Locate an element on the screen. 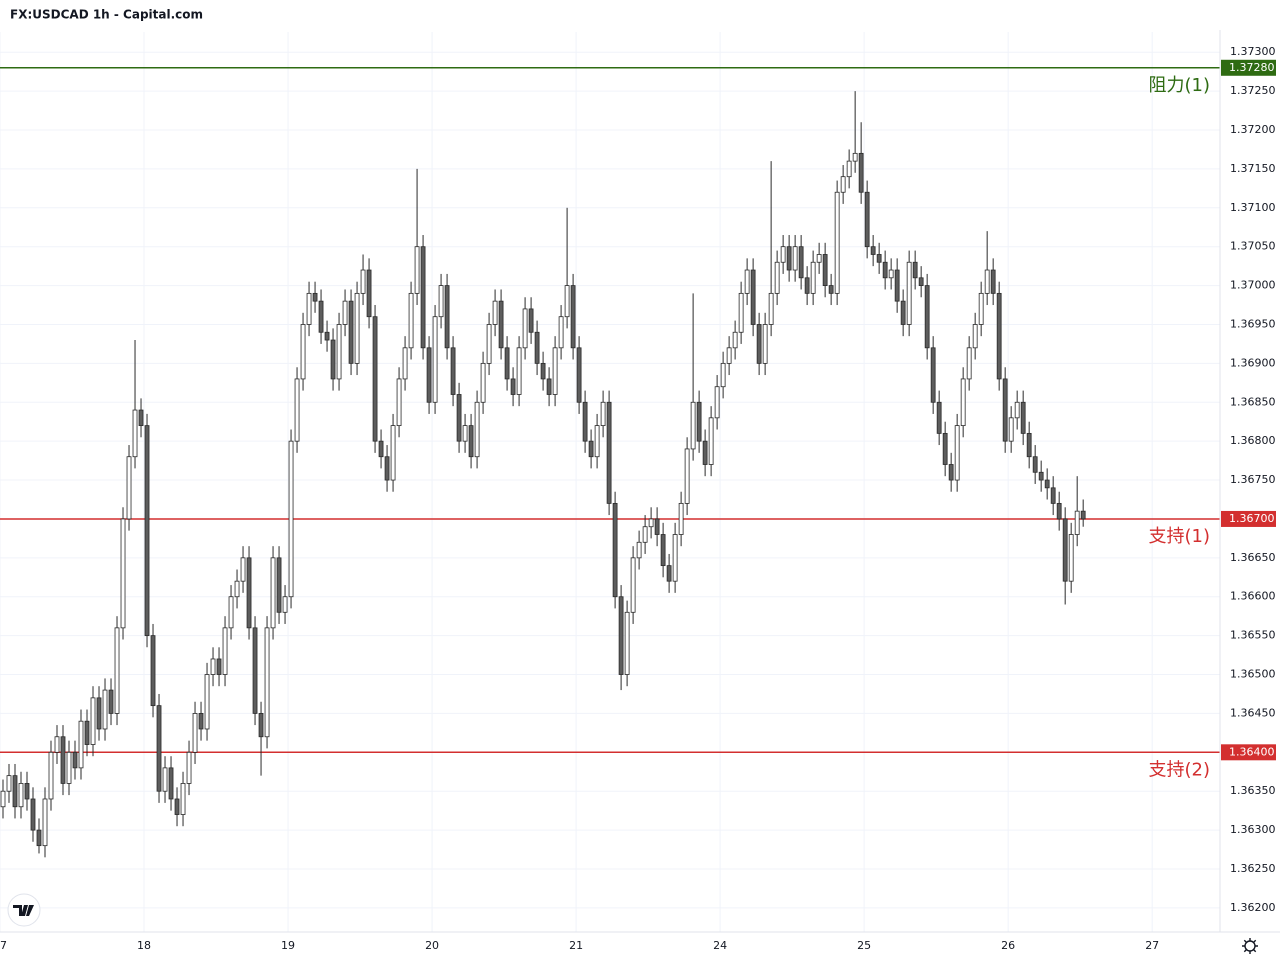  y-tick-label: 1.36200 is located at coordinates (1253, 907).